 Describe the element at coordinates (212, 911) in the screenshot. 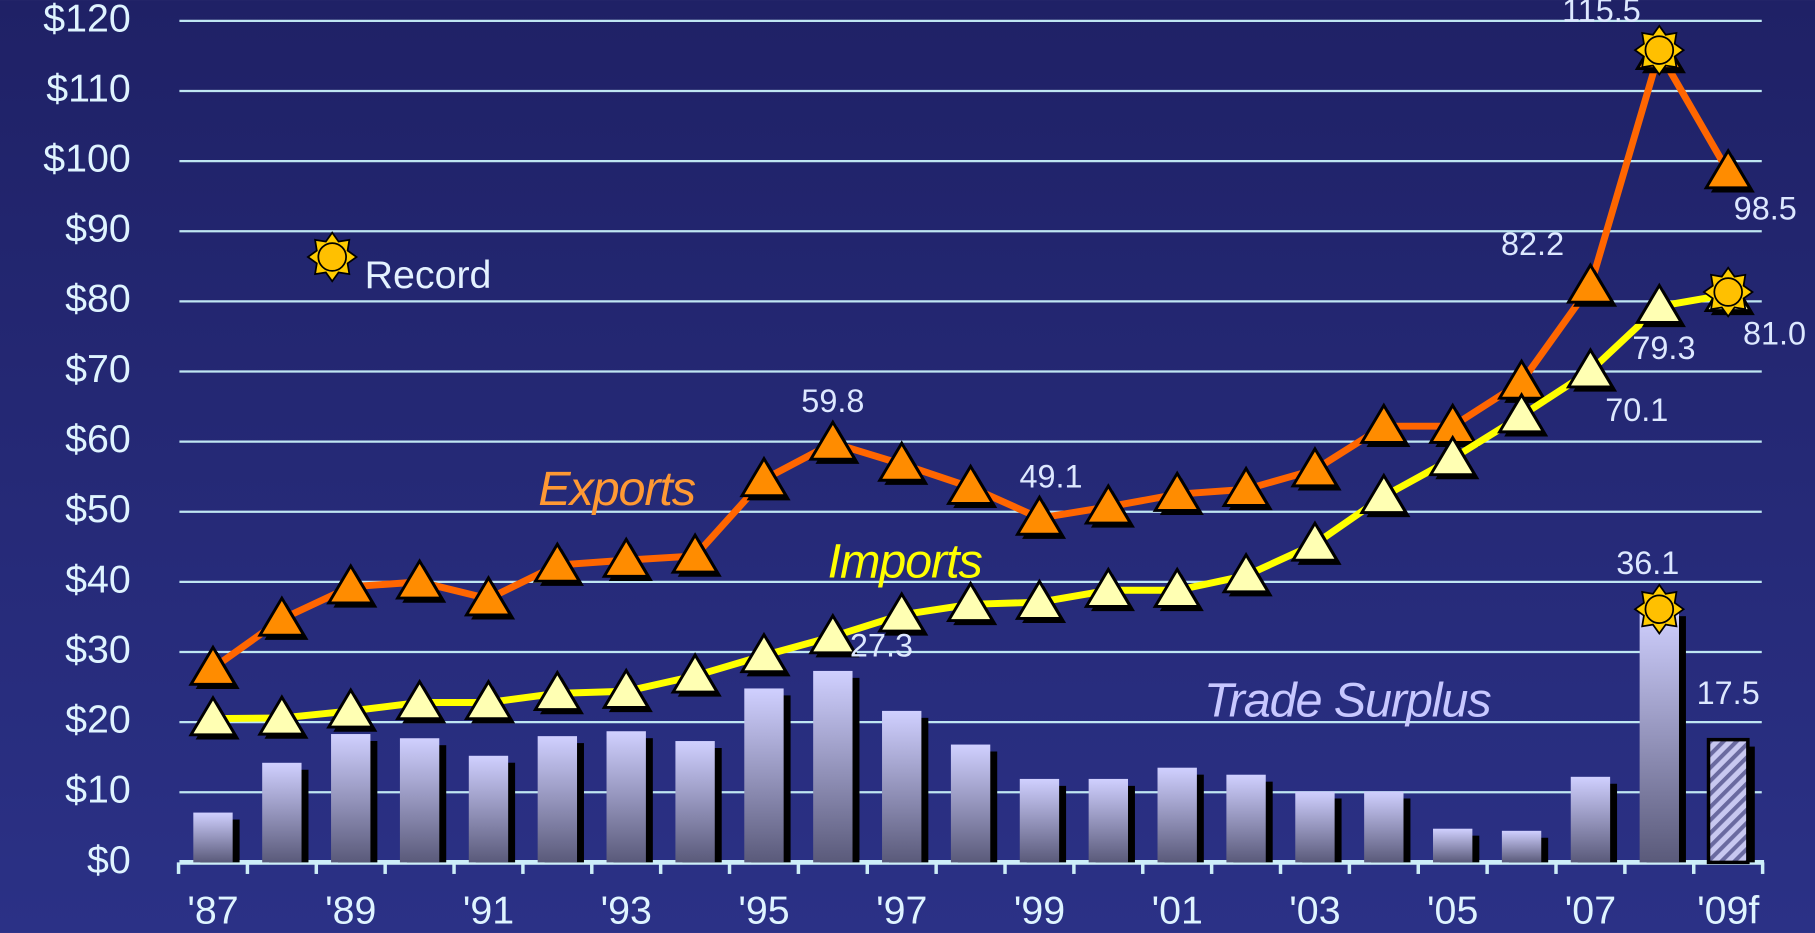

I see `x-tick-label: '87` at that location.